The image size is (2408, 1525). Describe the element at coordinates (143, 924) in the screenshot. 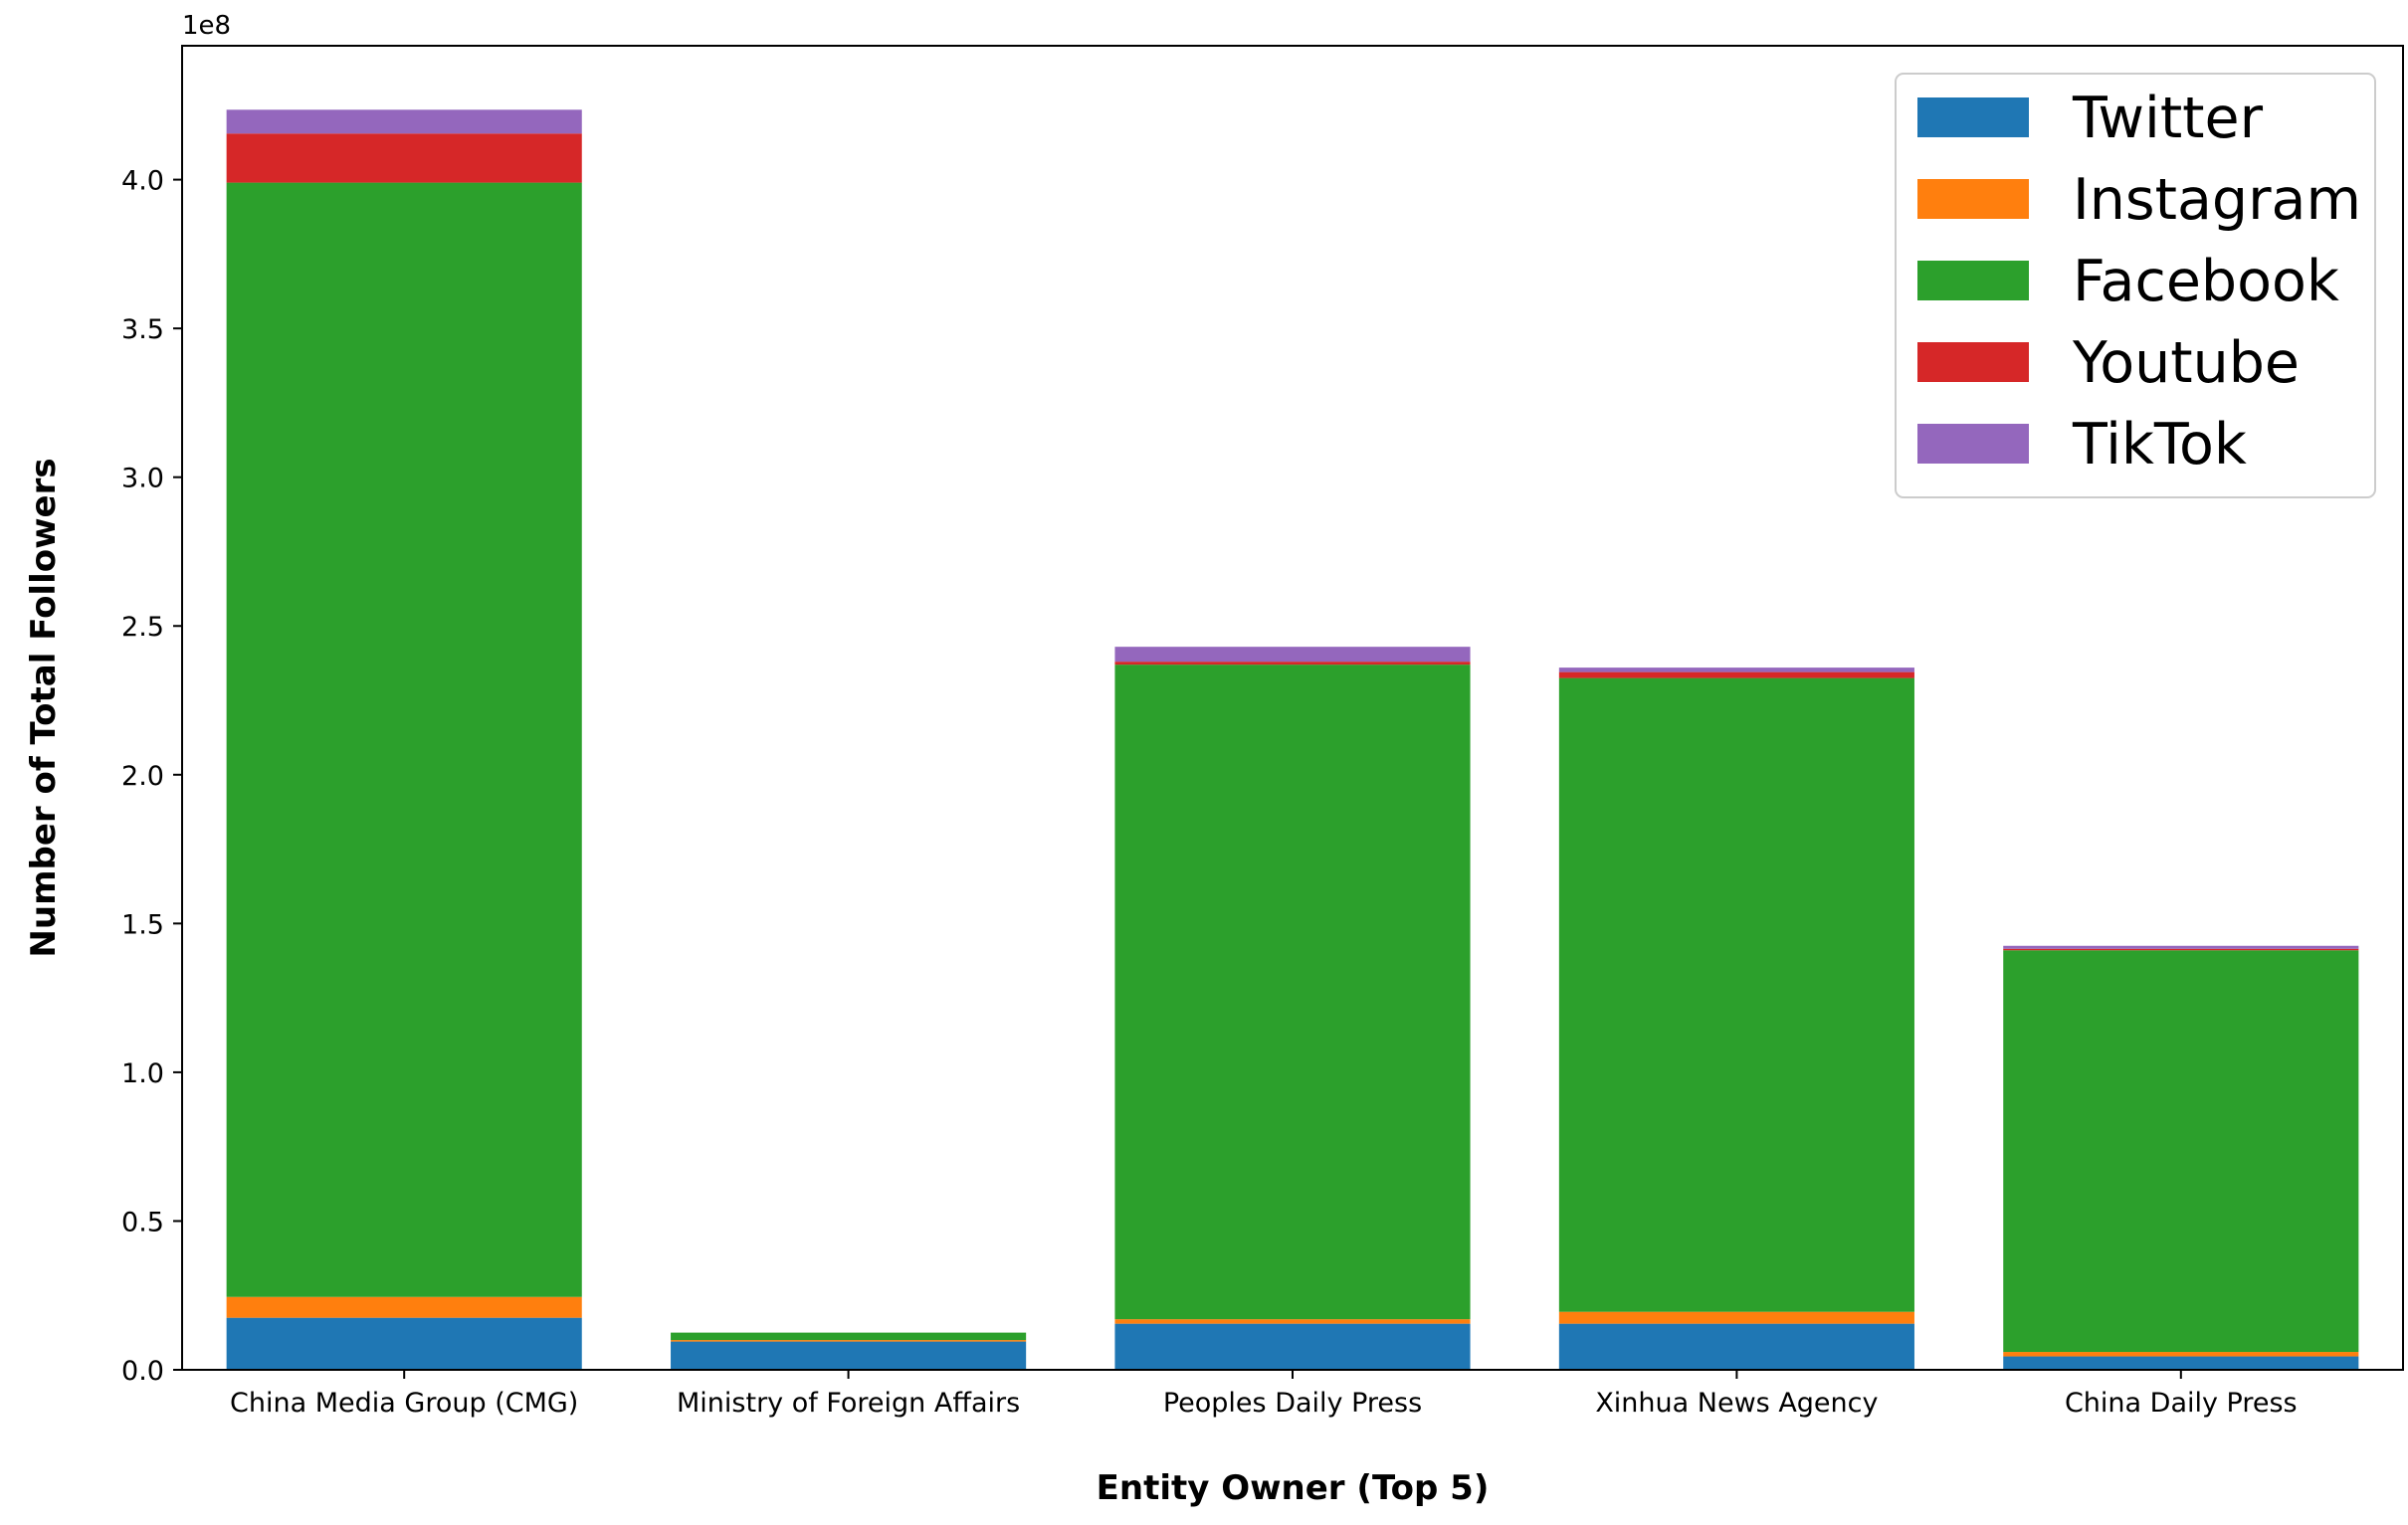

I see `y-tick-label: 1.5` at that location.